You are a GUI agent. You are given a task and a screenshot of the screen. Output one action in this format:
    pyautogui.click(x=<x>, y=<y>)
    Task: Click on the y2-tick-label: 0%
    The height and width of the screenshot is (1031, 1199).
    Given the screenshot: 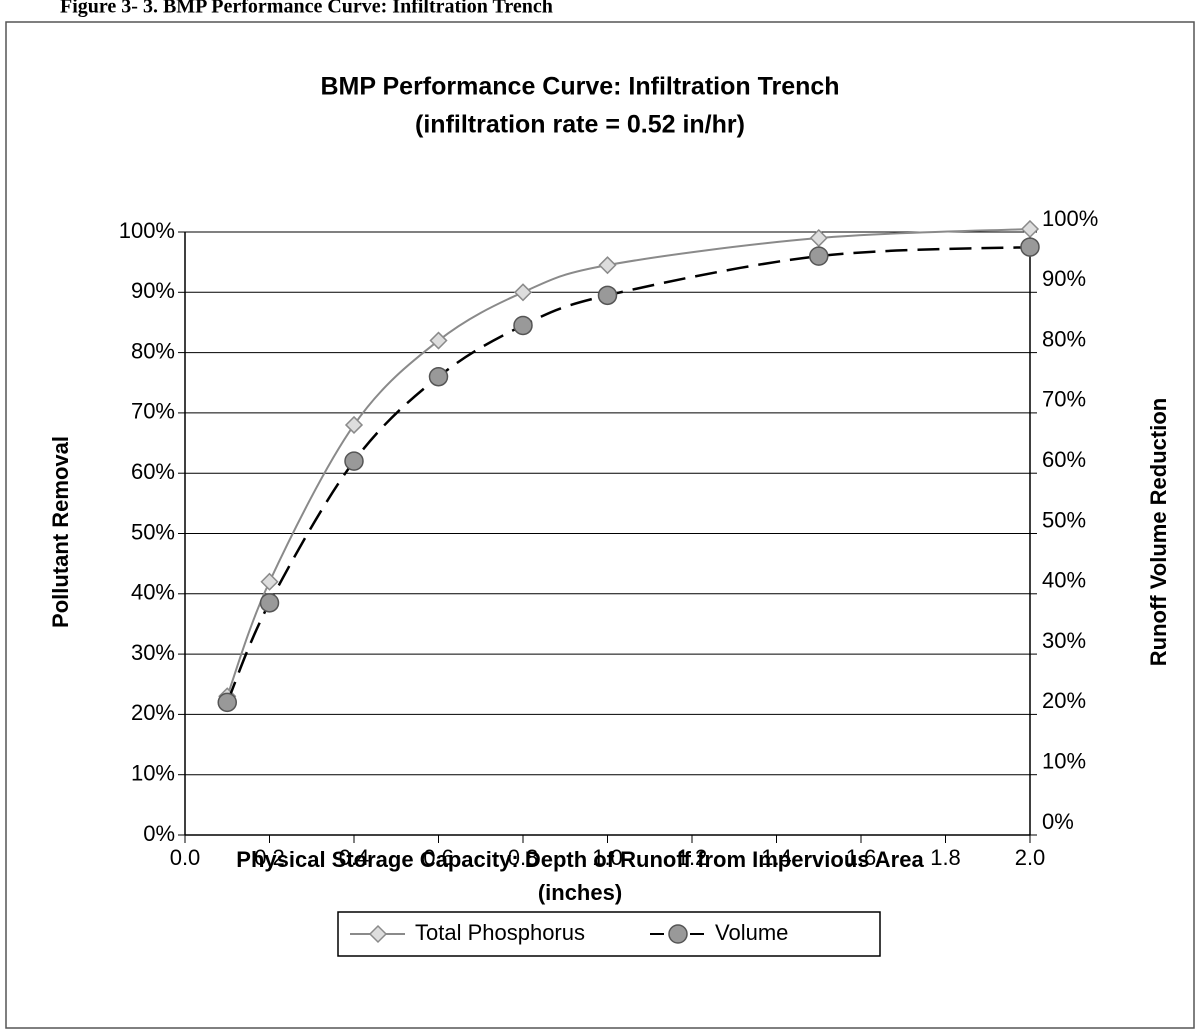 What is the action you would take?
    pyautogui.click(x=1058, y=821)
    